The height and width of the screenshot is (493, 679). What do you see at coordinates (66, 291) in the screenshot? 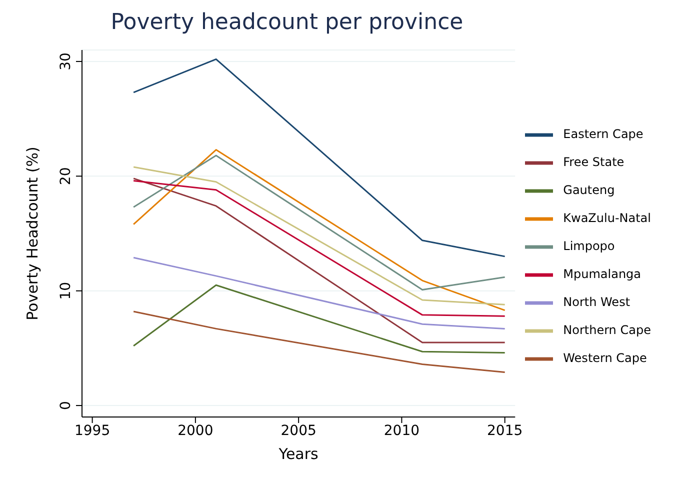
I see `y-tick-label: 10` at bounding box center [66, 291].